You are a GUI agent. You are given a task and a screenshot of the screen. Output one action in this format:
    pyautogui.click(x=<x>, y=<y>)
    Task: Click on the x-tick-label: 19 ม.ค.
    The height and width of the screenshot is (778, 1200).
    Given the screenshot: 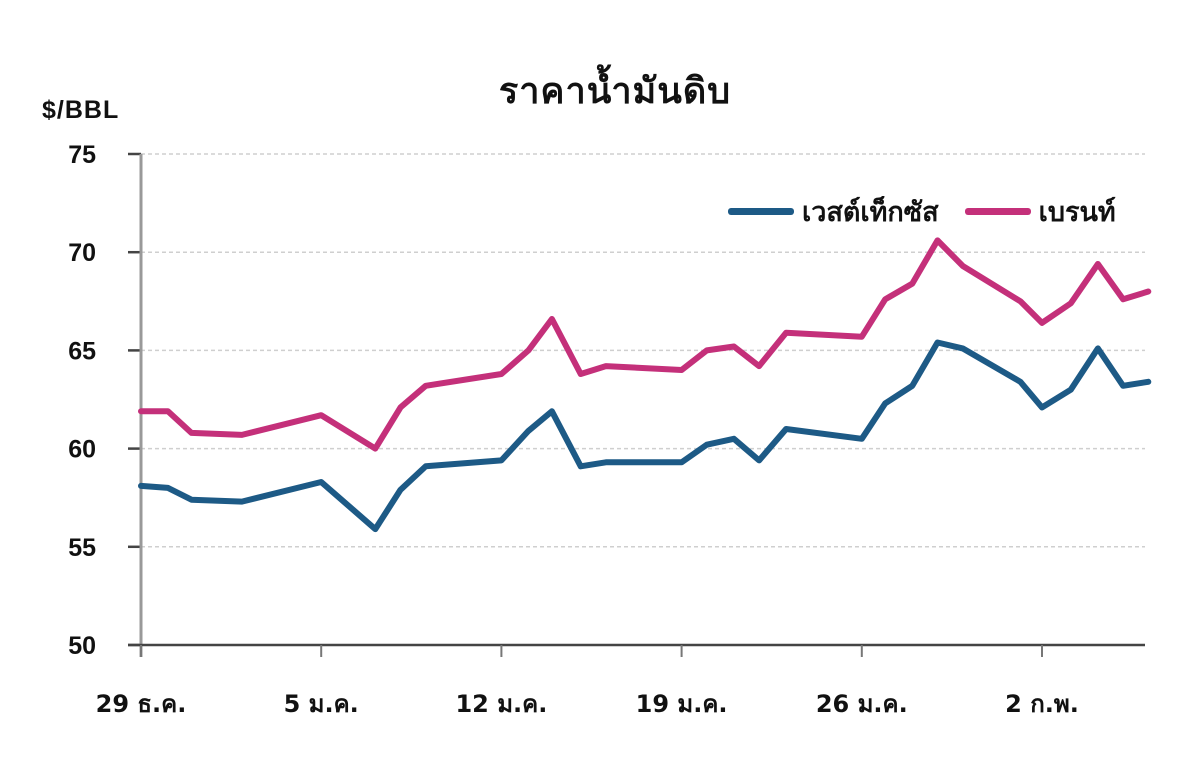 What is the action you would take?
    pyautogui.click(x=682, y=704)
    